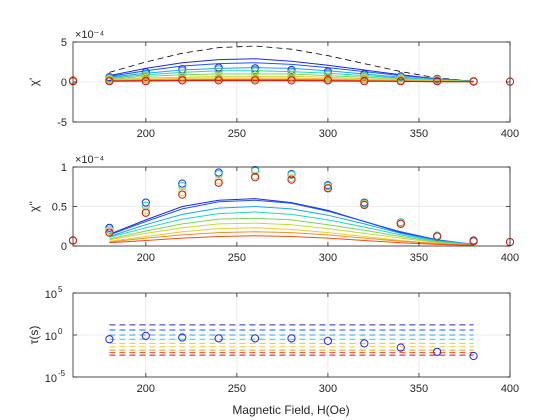 The width and height of the screenshot is (560, 420). Describe the element at coordinates (290, 410) in the screenshot. I see `x-axis-label: Magnetic Field, H(Oe)` at that location.